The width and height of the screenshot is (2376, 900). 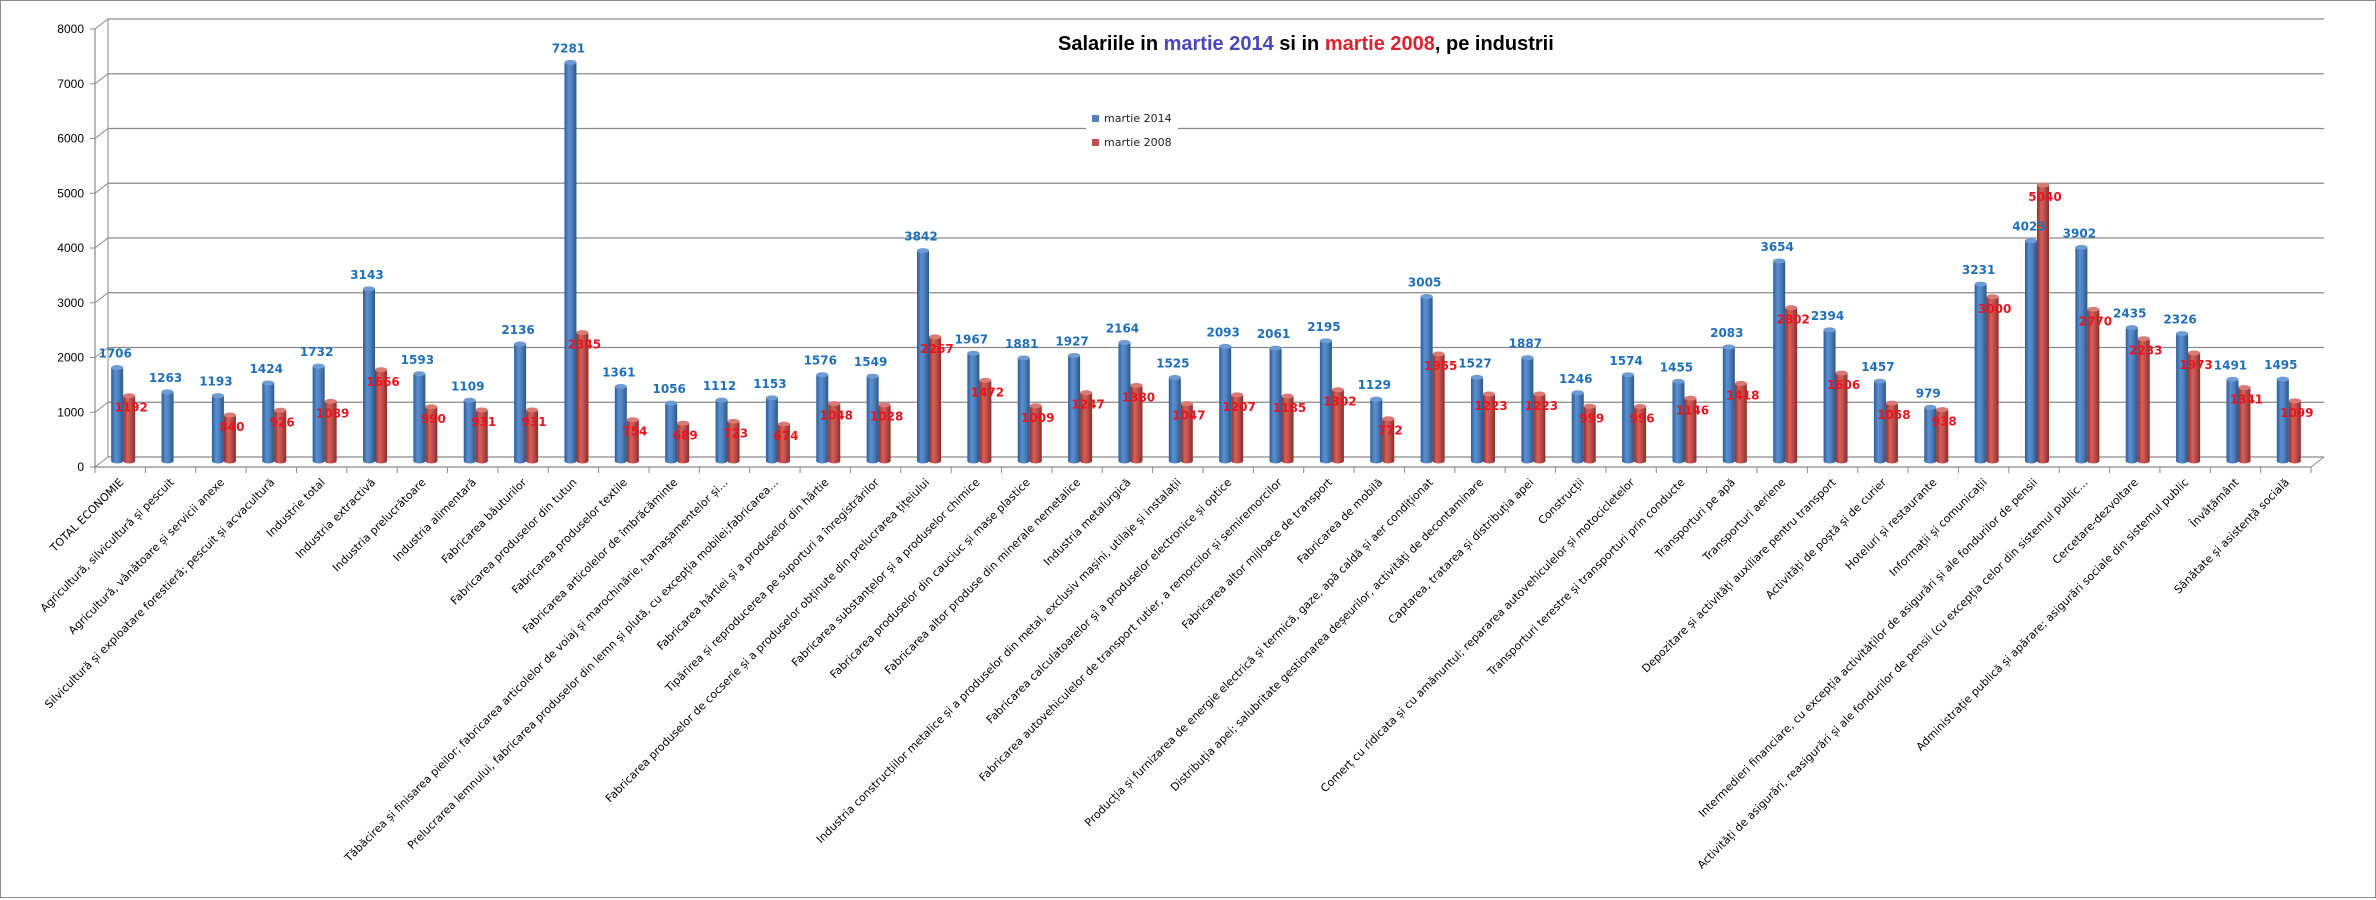 What do you see at coordinates (1692, 410) in the screenshot?
I see `value-label-2008: 1146` at bounding box center [1692, 410].